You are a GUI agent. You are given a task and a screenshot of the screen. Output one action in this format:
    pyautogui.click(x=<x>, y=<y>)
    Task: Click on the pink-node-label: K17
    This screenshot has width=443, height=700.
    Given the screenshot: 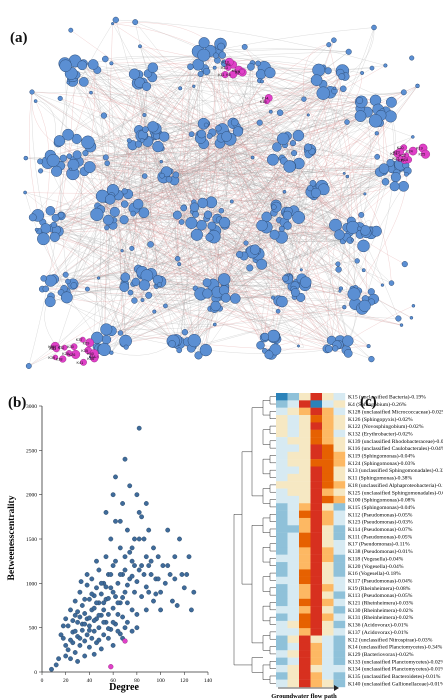 What is the action you would take?
    pyautogui.click(x=395, y=159)
    